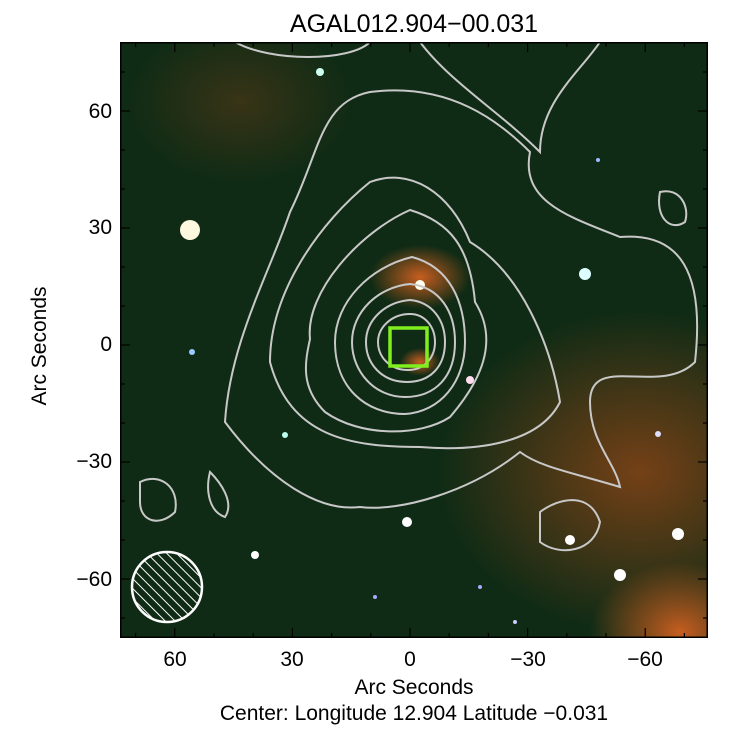 This screenshot has height=750, width=750. What do you see at coordinates (94, 579) in the screenshot?
I see `y-tick-label: −60` at bounding box center [94, 579].